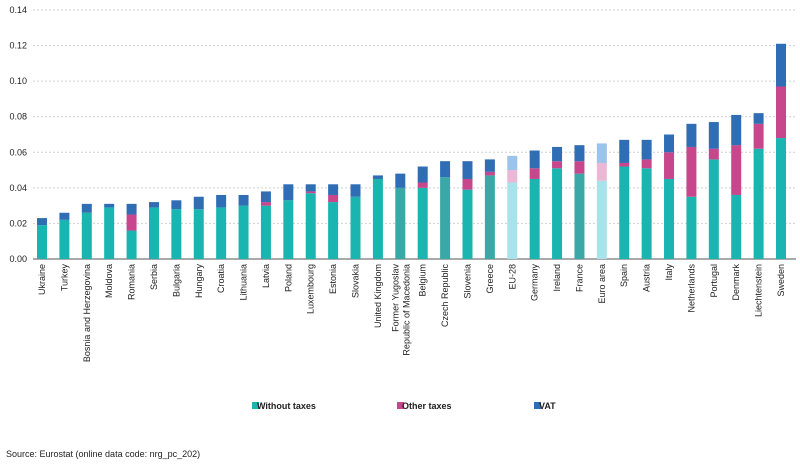 The image size is (800, 467). Describe the element at coordinates (669, 272) in the screenshot. I see `x-tick-label: Italy` at that location.